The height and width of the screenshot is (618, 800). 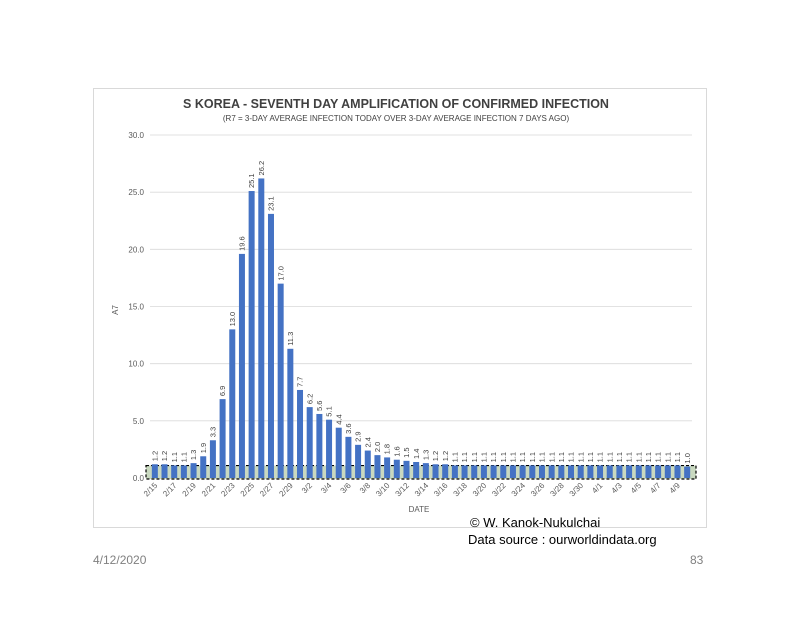 I want to click on bar-value-label: 2.4, so click(x=367, y=442).